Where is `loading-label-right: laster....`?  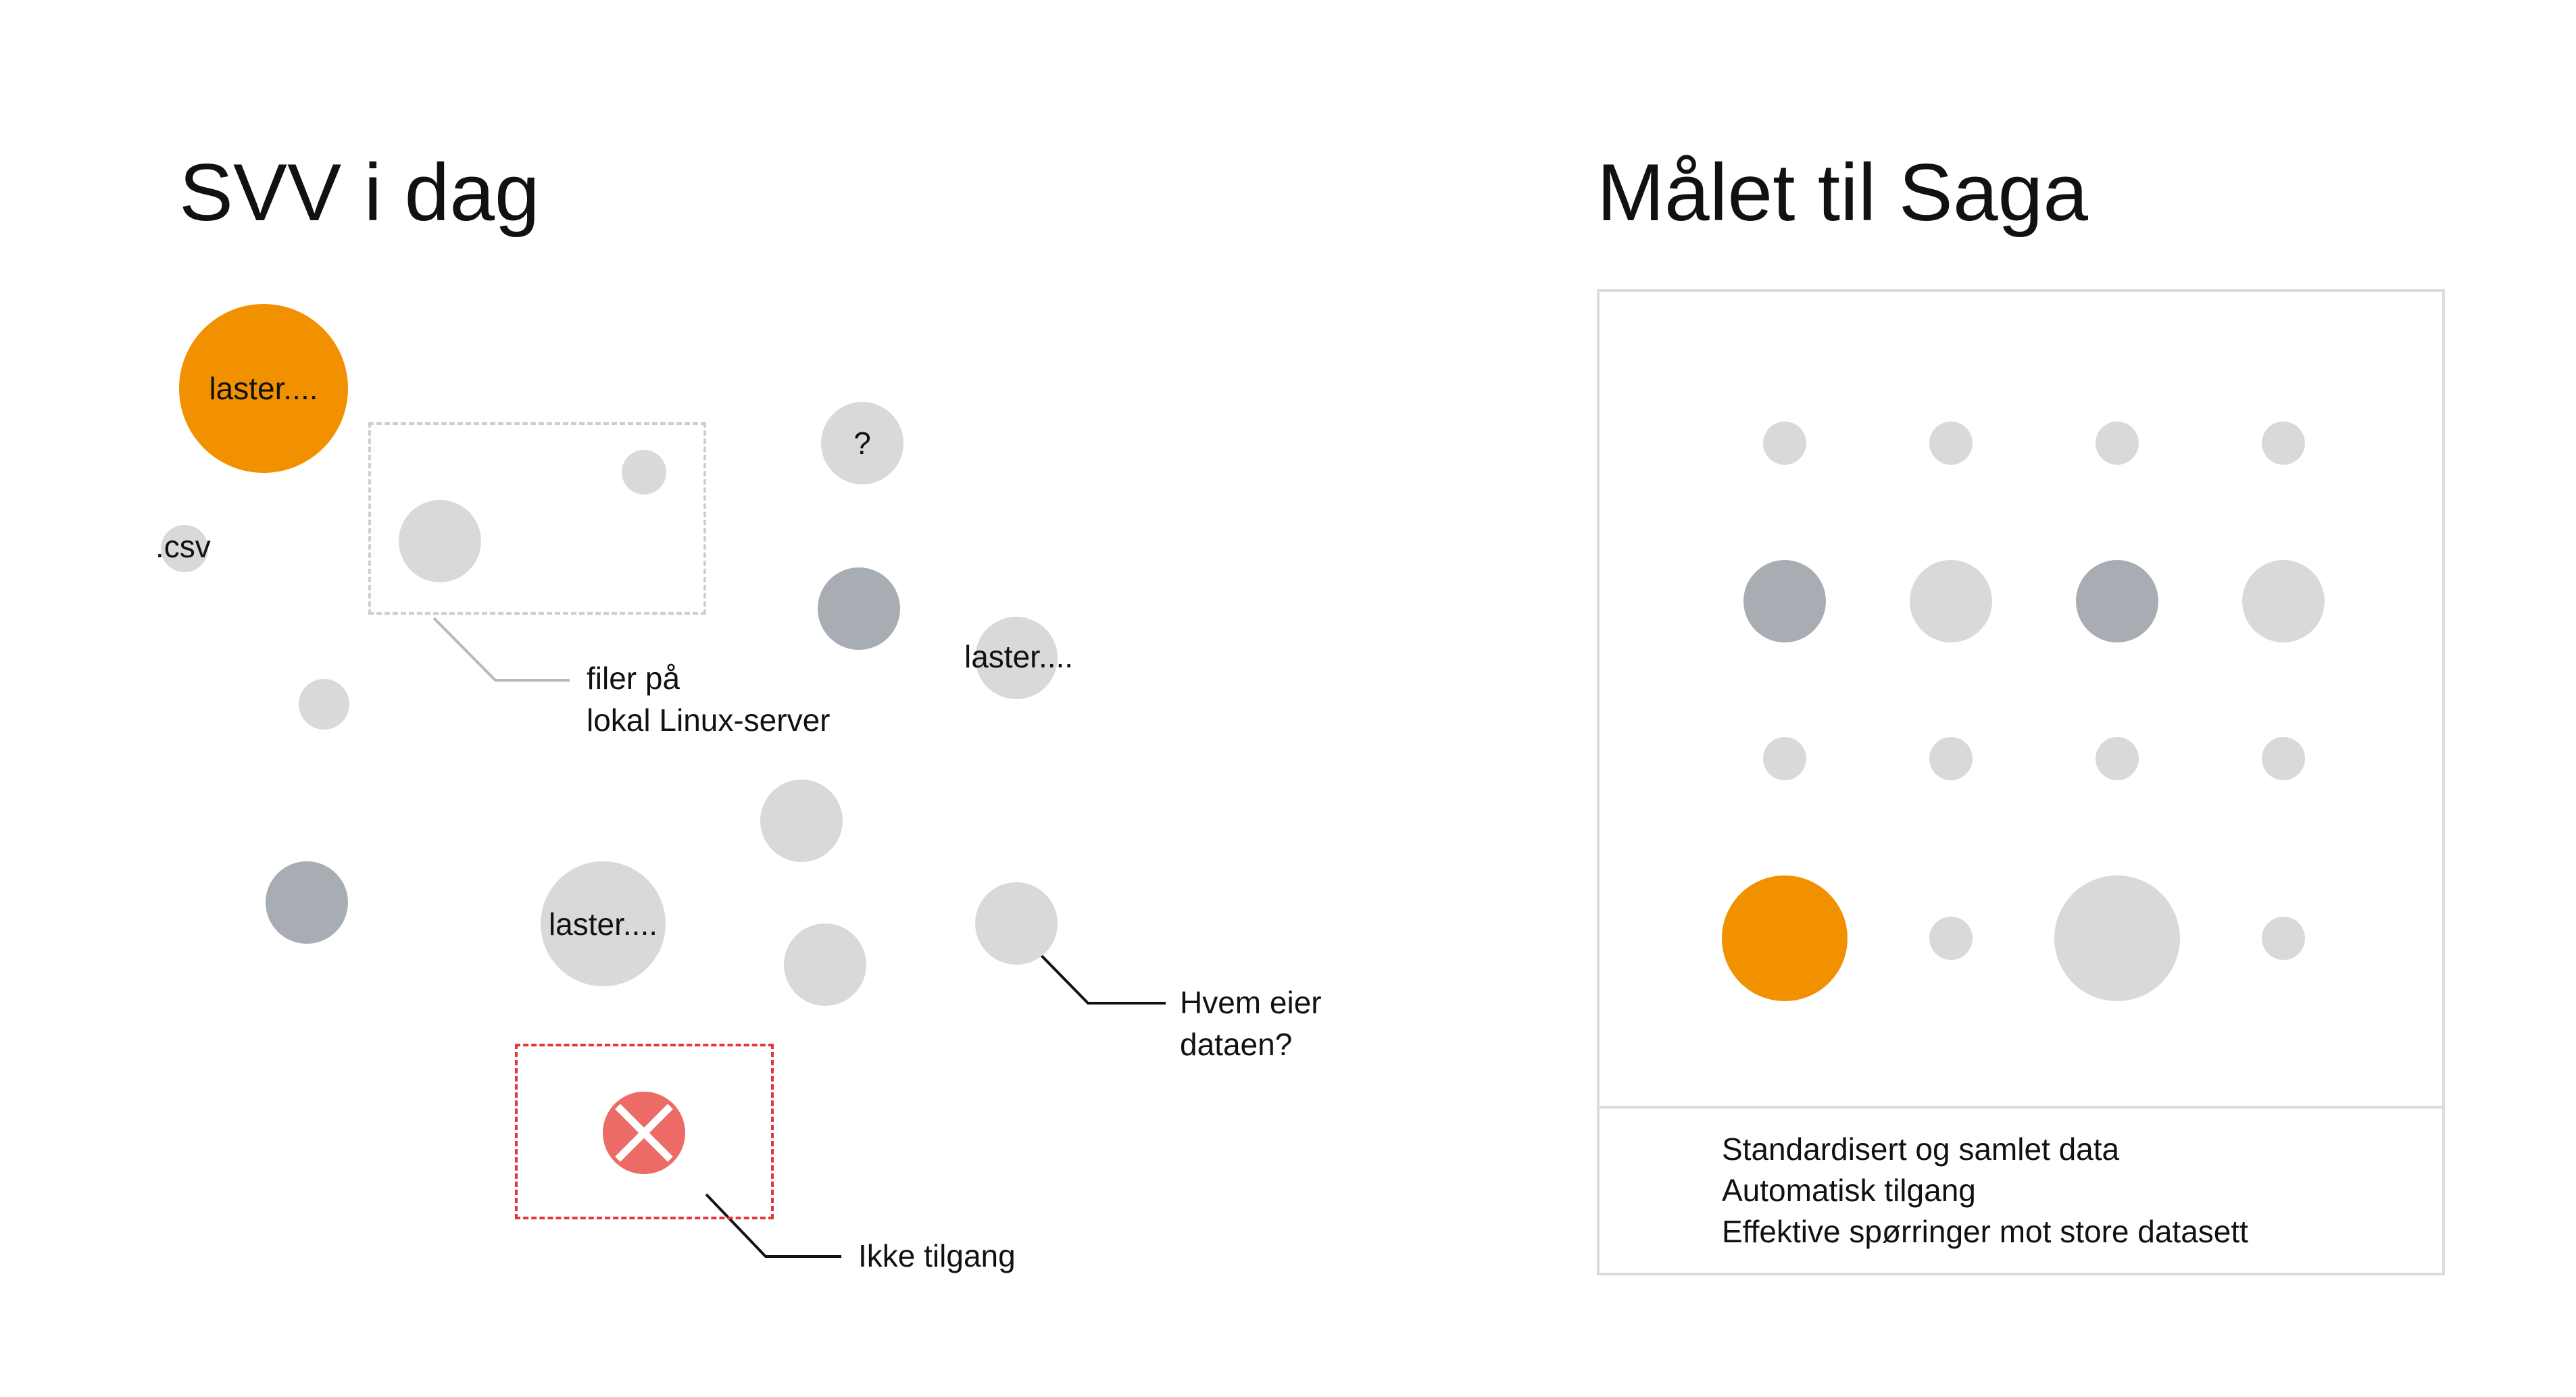
loading-label-right: laster.... is located at coordinates (1019, 656).